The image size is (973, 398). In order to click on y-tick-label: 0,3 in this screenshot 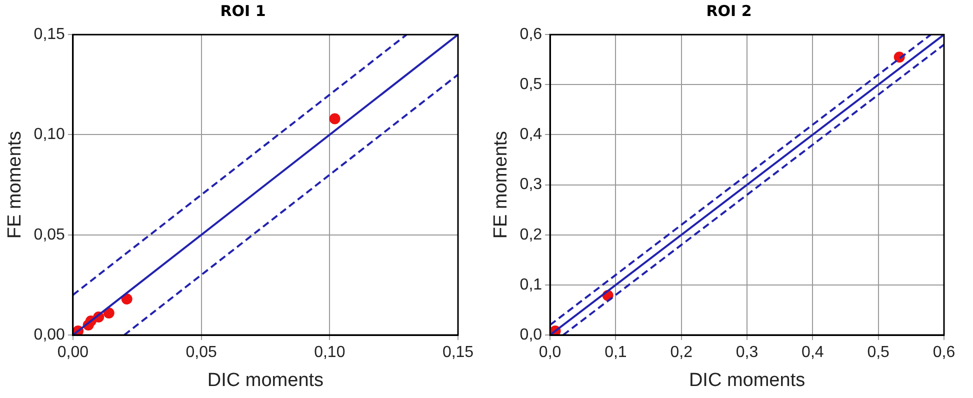, I will do `click(531, 185)`.